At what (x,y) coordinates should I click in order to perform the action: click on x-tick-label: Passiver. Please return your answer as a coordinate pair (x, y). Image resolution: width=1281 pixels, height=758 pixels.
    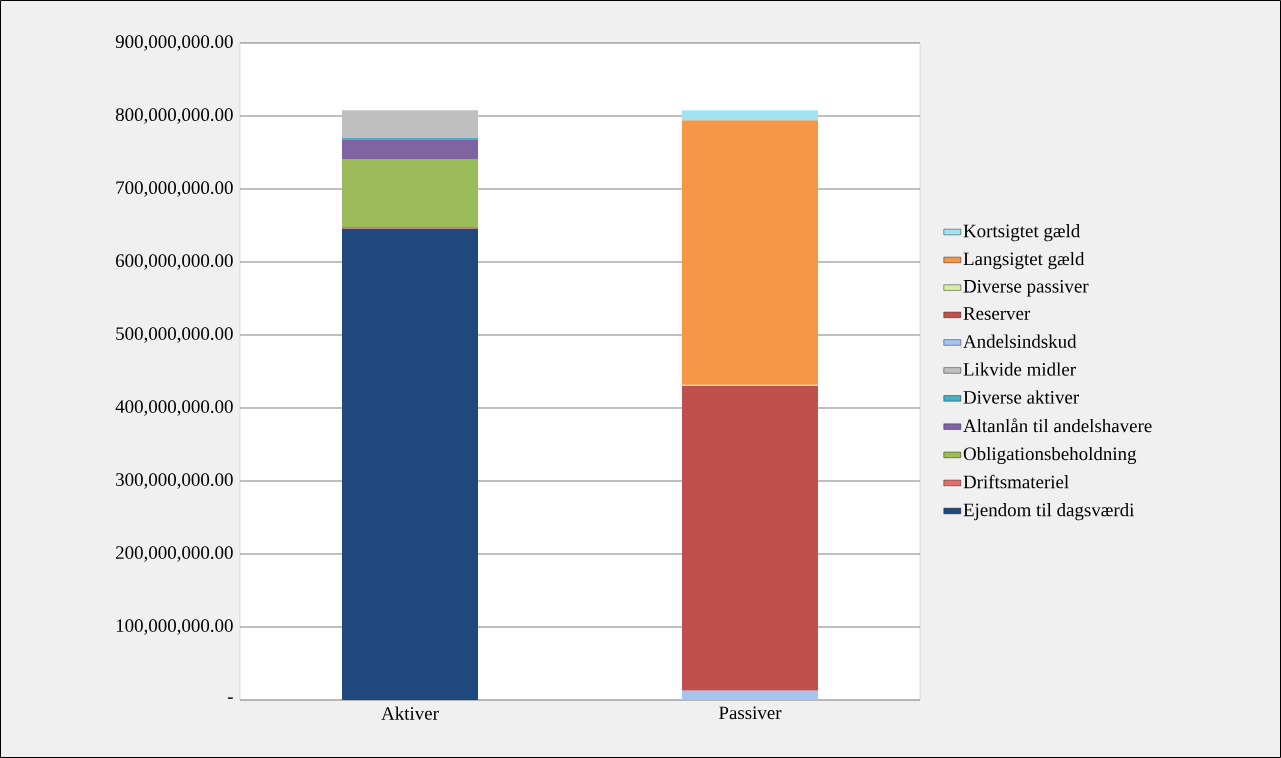
    Looking at the image, I should click on (750, 713).